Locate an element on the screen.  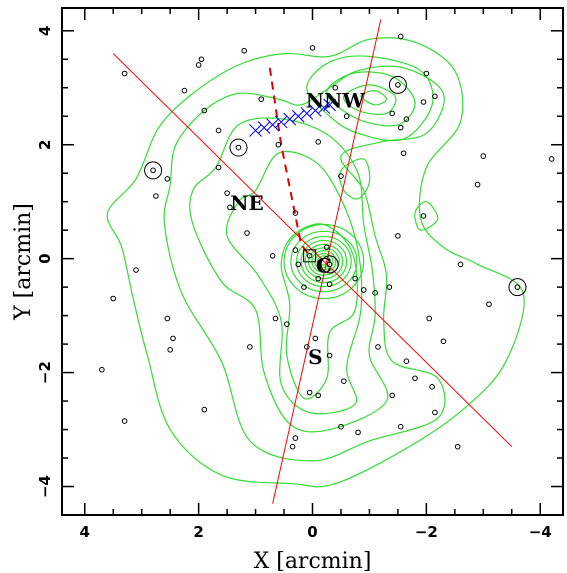
y-tick-label: 4 is located at coordinates (45, 31).